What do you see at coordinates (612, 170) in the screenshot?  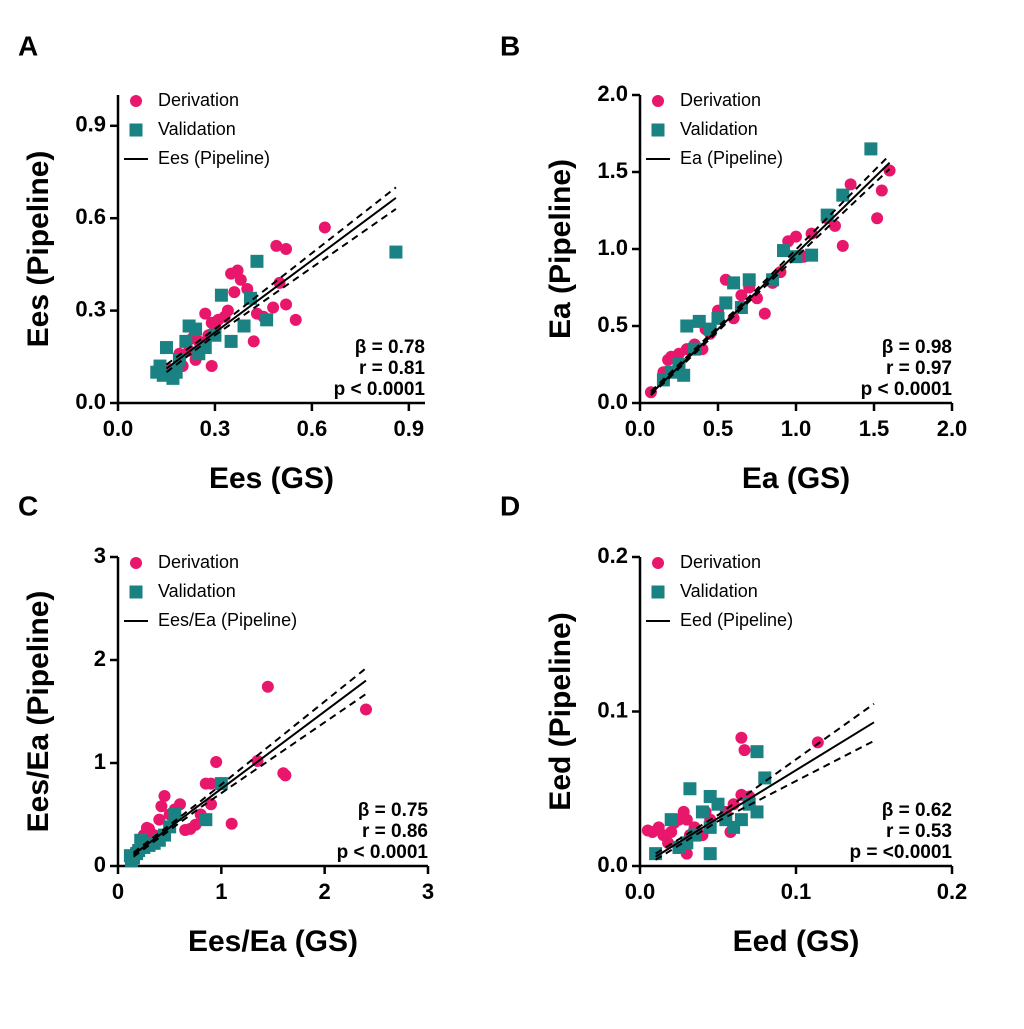 I see `y-tick-label: 1.5` at bounding box center [612, 170].